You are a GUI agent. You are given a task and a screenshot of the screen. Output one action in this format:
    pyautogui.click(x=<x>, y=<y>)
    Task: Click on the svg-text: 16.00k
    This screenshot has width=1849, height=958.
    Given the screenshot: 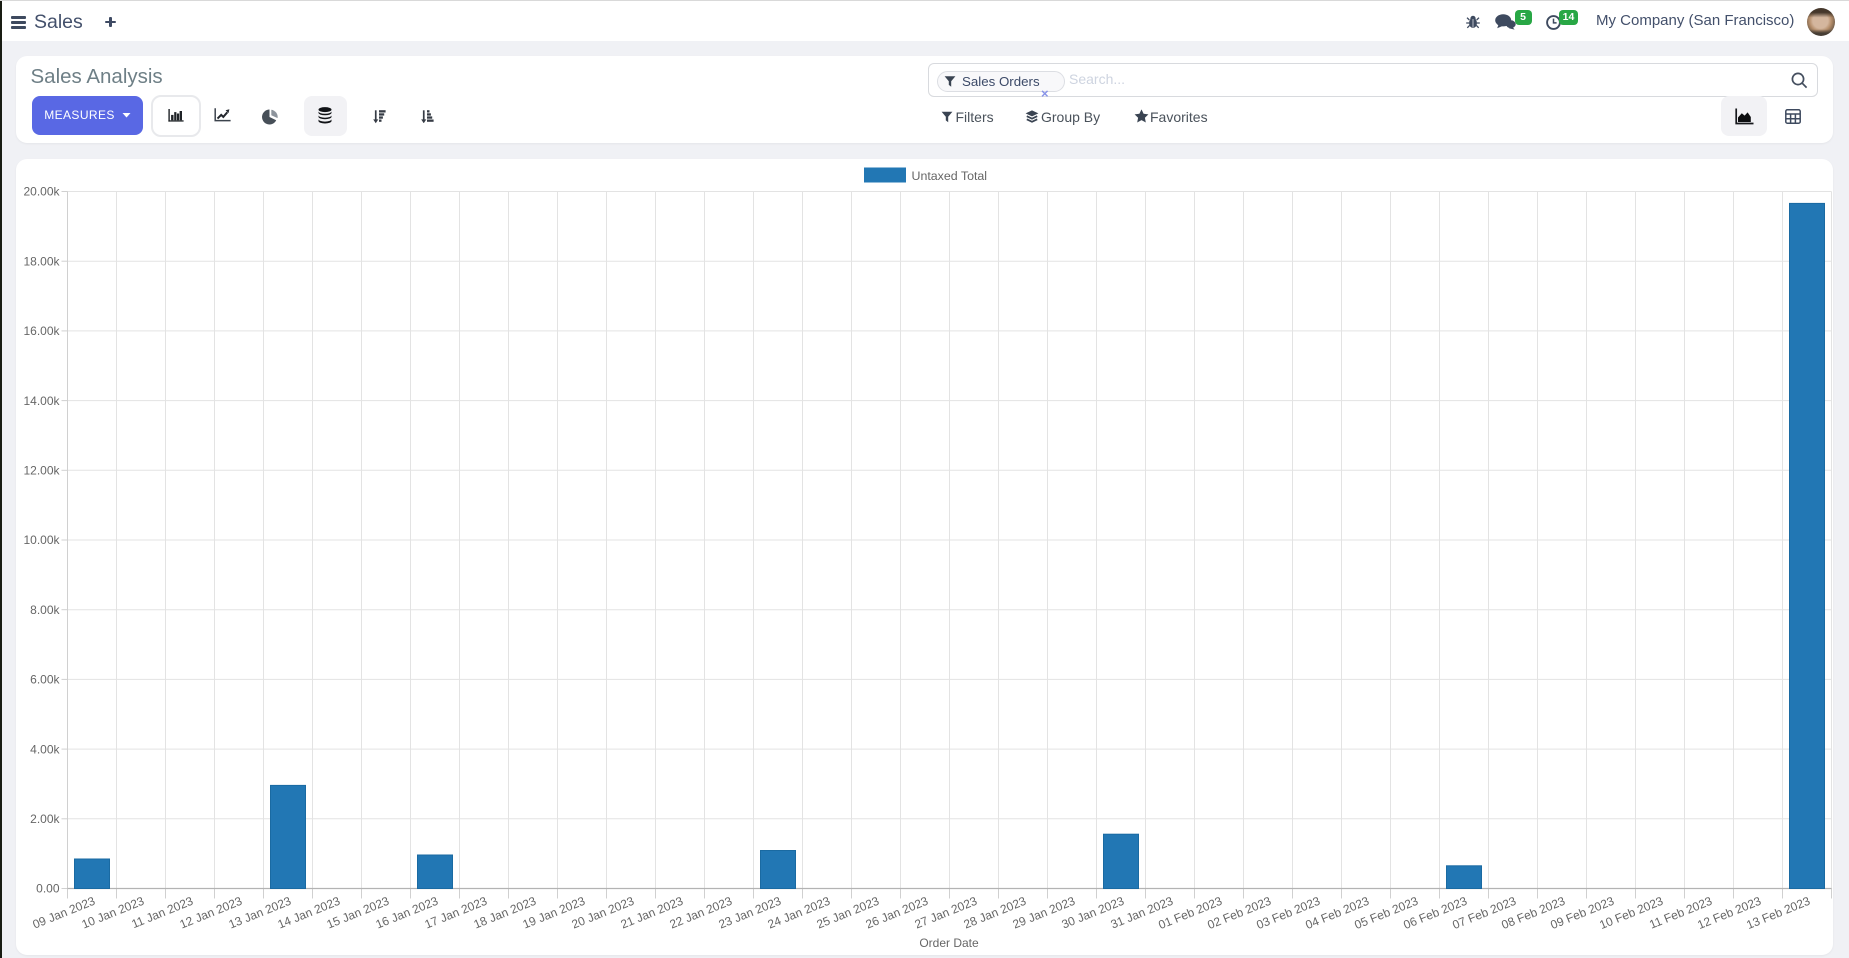 What is the action you would take?
    pyautogui.click(x=41, y=331)
    